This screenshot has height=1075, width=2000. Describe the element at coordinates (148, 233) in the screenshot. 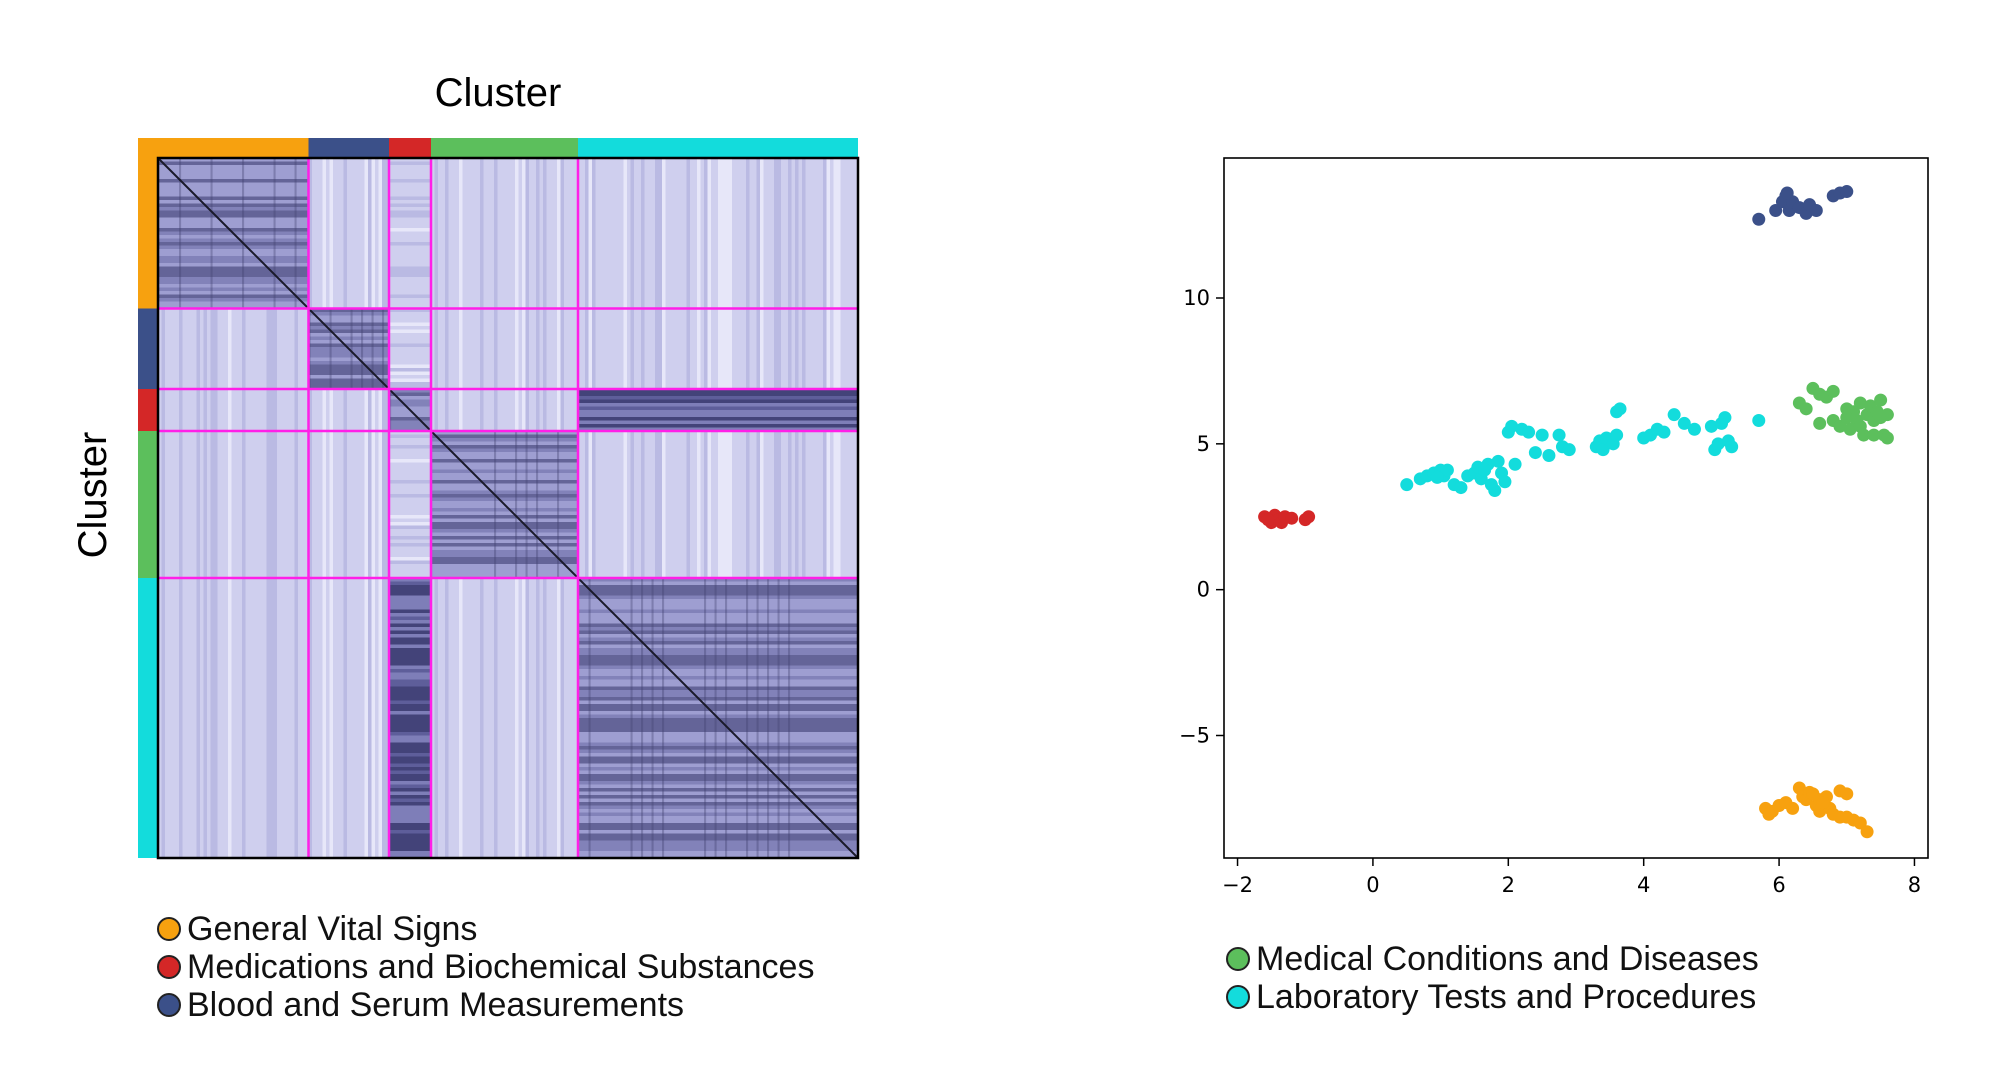

I see `cluster-bar-left-general-vital-signs` at that location.